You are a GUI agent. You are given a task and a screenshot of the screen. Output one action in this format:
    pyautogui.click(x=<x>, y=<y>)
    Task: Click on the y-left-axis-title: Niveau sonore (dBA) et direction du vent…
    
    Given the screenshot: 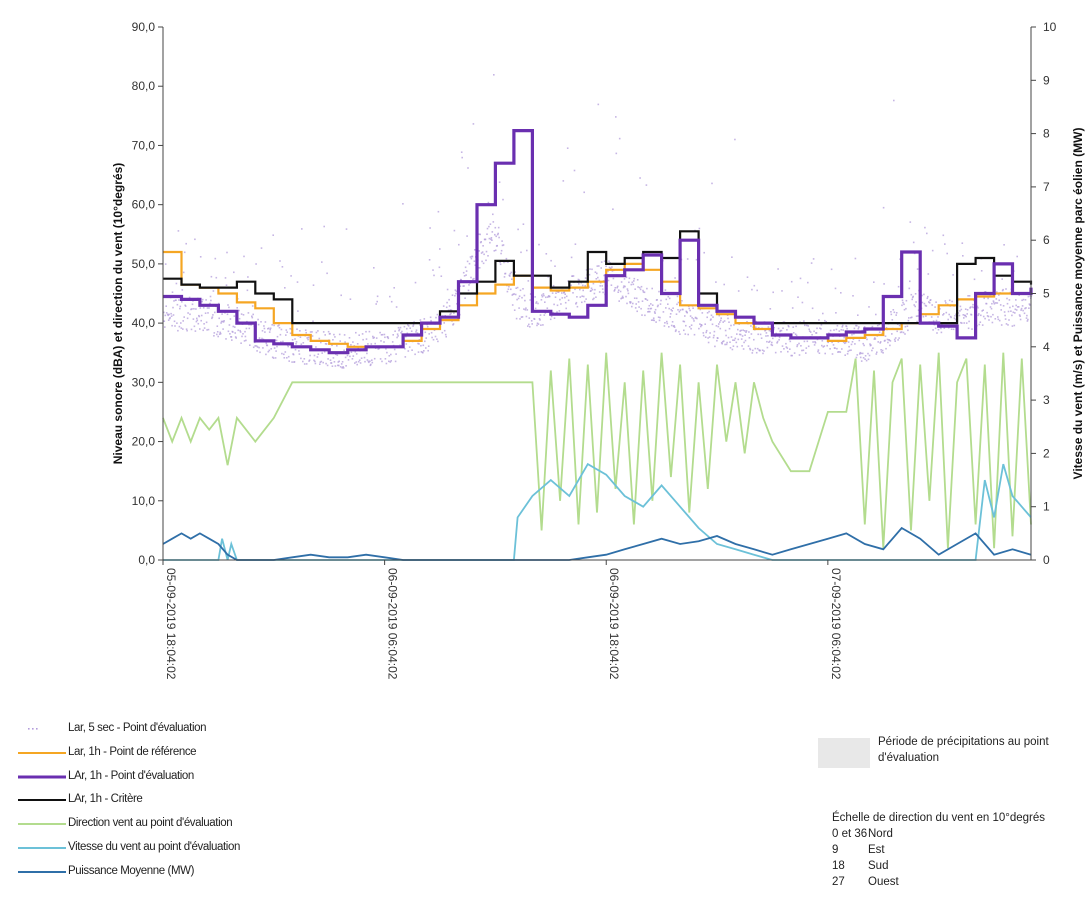 What is the action you would take?
    pyautogui.click(x=118, y=314)
    